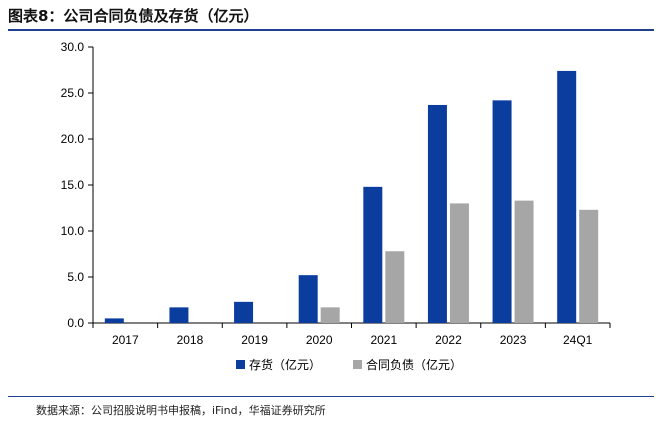 The width and height of the screenshot is (659, 425). I want to click on x-tick-label: 2018, so click(190, 340).